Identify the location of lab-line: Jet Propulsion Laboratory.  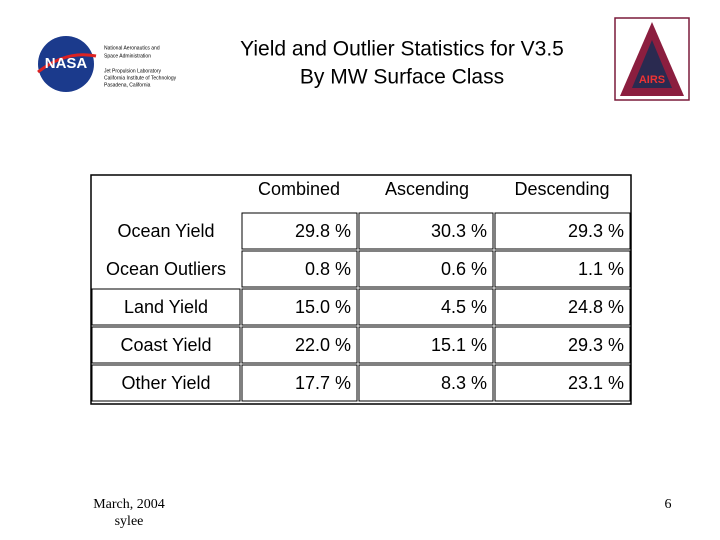
(132, 71).